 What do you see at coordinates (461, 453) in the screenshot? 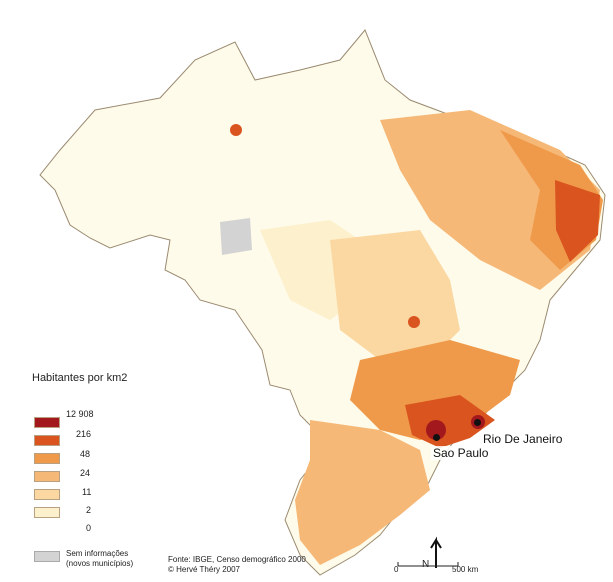
I see `sao-paulo-label: Sao Paulo` at bounding box center [461, 453].